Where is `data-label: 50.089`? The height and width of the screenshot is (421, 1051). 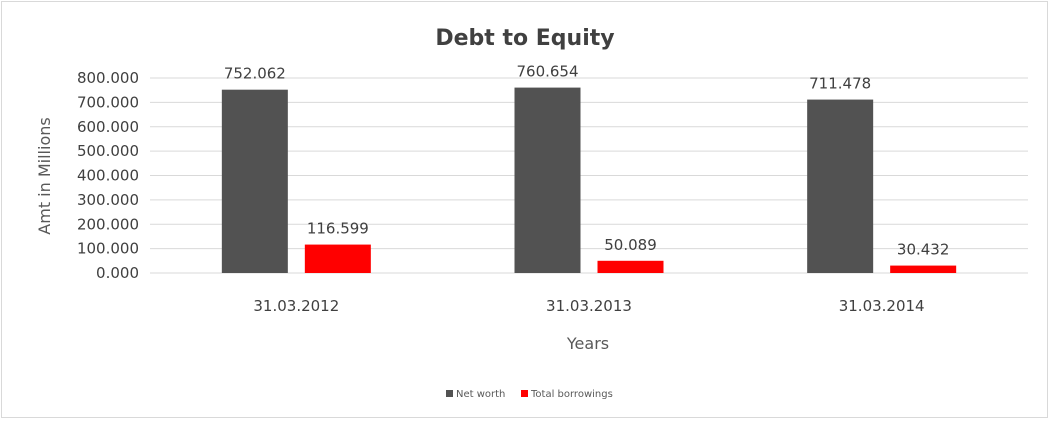
data-label: 50.089 is located at coordinates (630, 245).